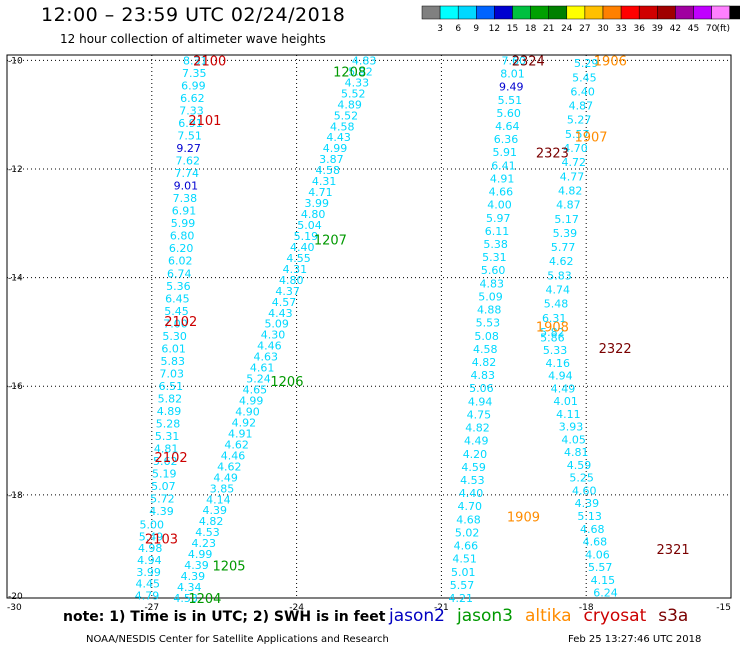  I want to click on swh-value: 5.29, so click(586, 63).